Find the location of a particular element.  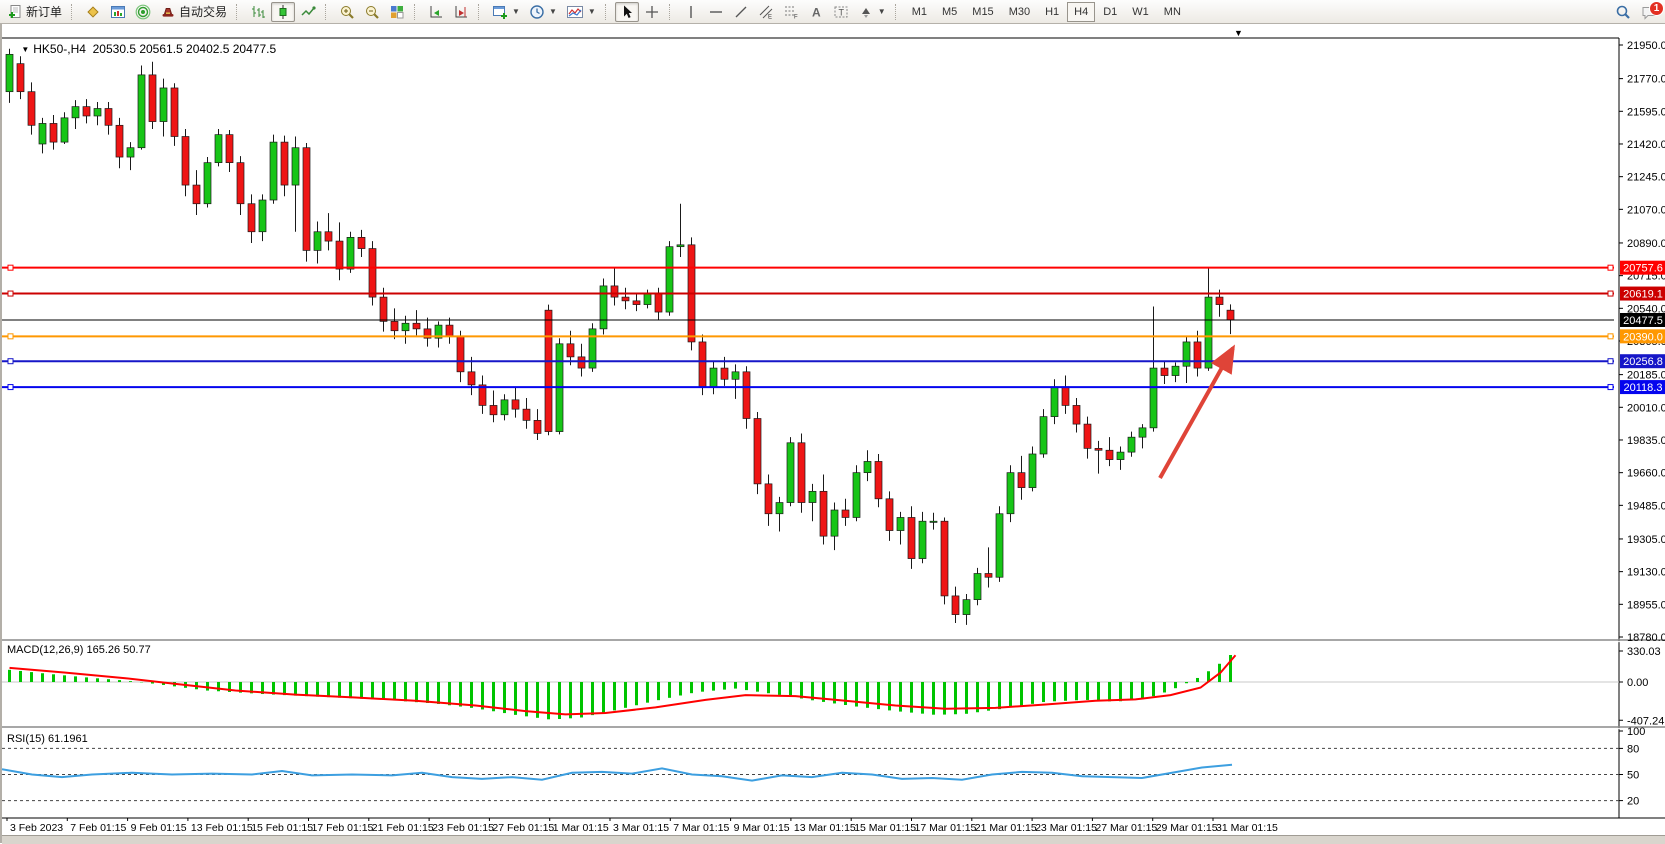

svg-text: 21070.0 is located at coordinates (1646, 210).